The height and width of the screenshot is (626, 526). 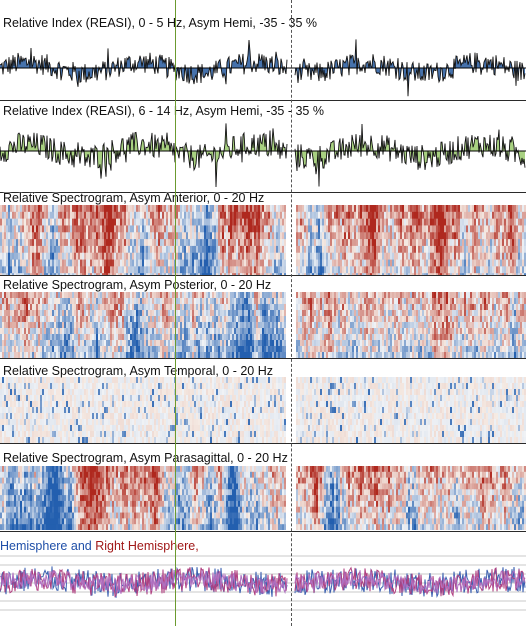 I want to click on spectrogram-posterior-heatmap, so click(x=263, y=325).